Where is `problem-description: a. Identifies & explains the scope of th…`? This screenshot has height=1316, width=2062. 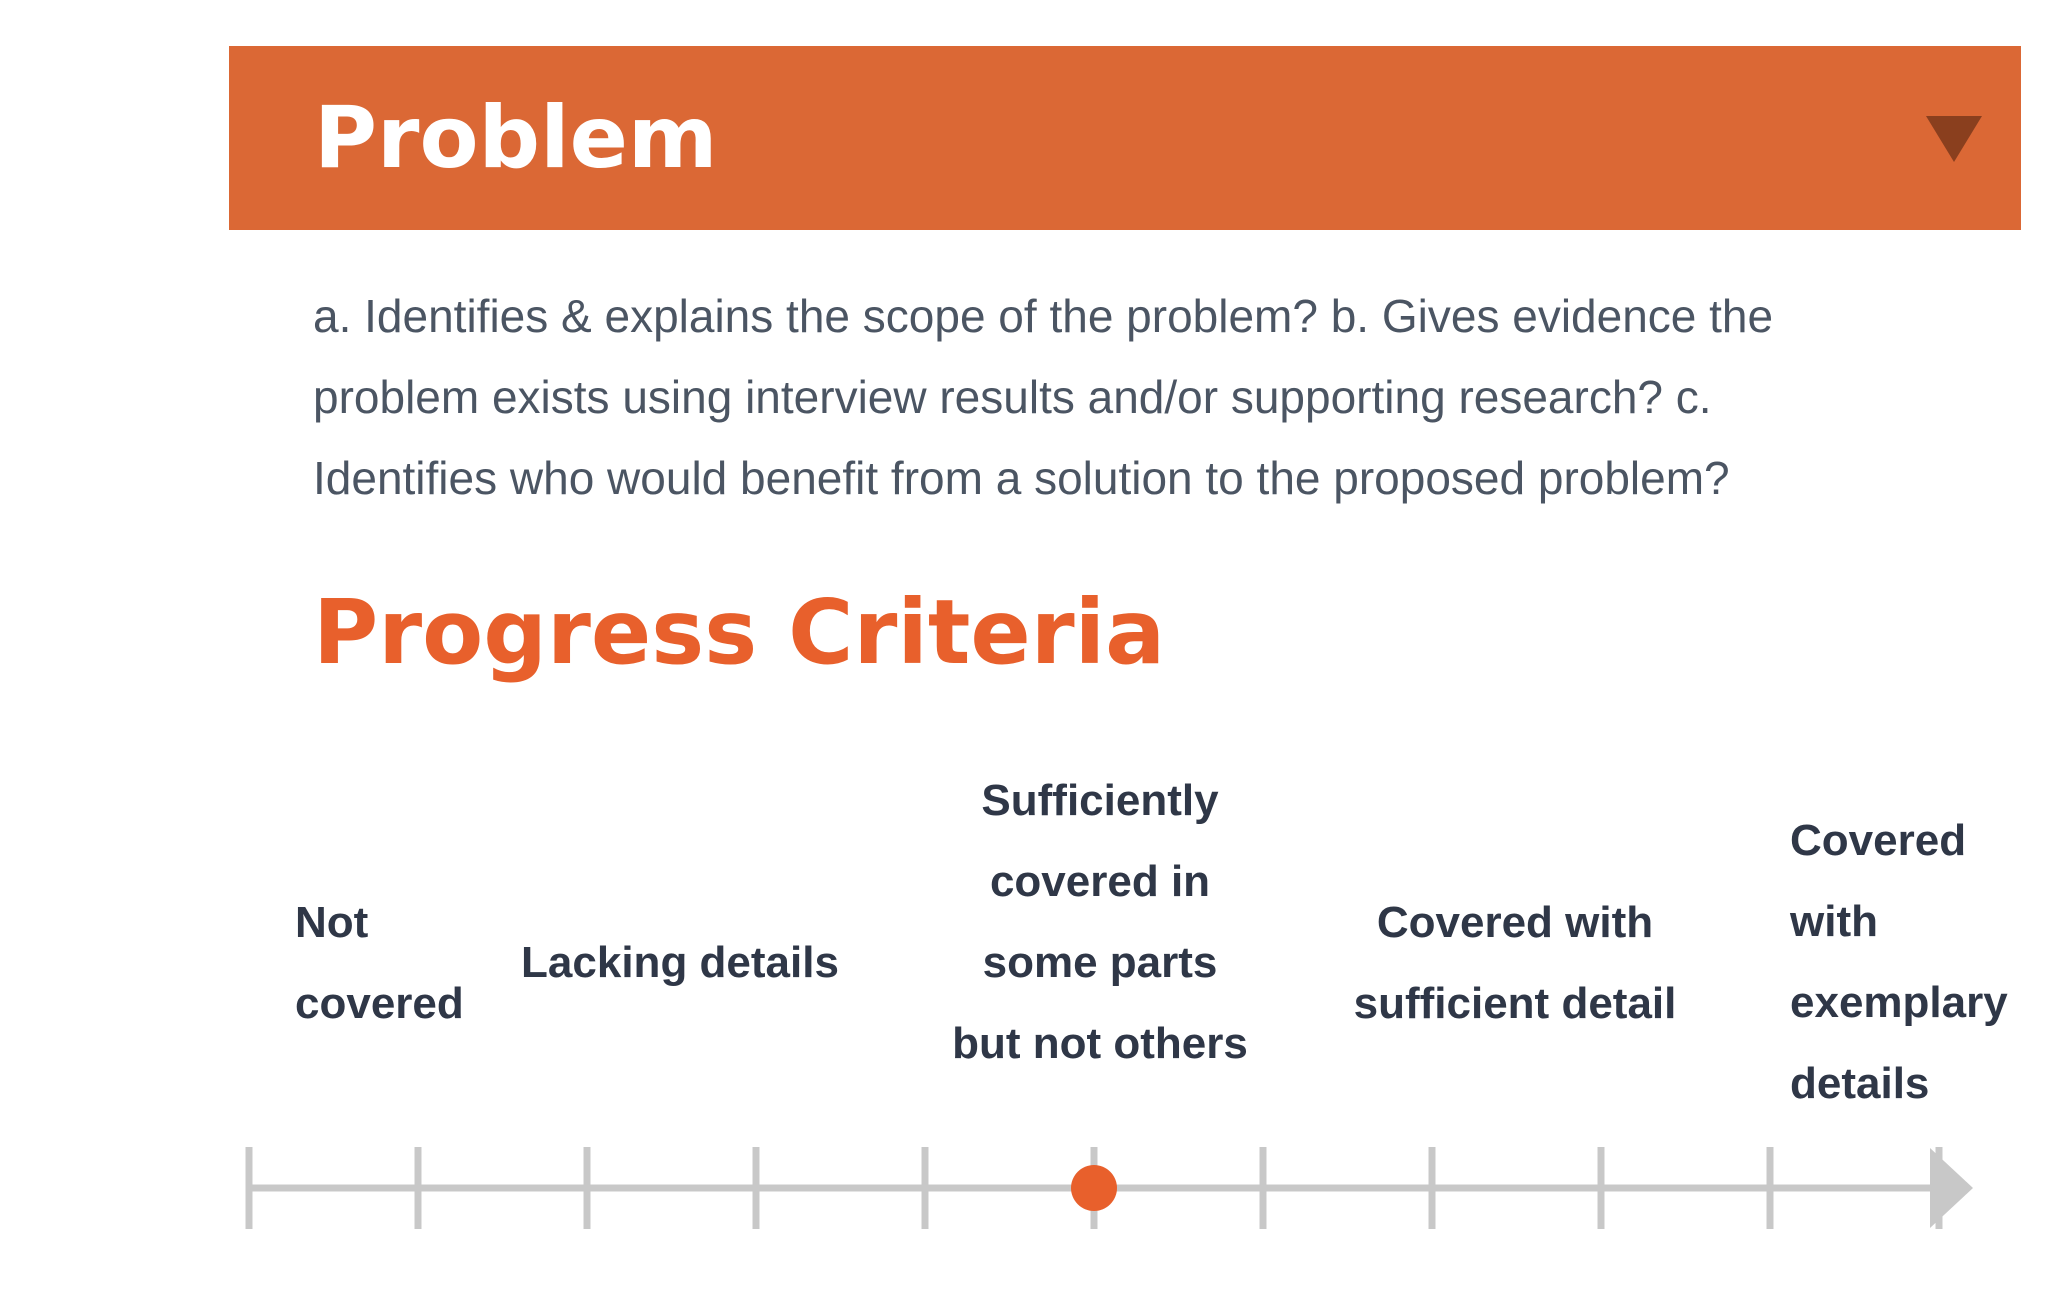
problem-description: a. Identifies & explains the scope of th… is located at coordinates (1043, 397).